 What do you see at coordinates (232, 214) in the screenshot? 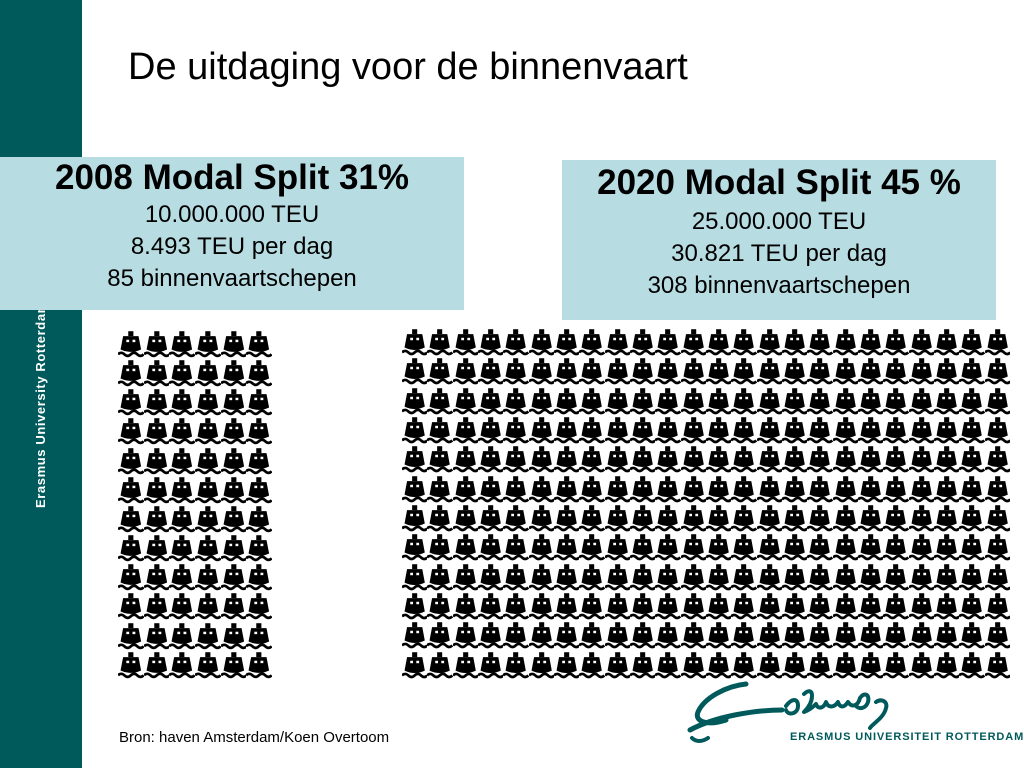
I see `stat-line-teu-2008: 10.000.000 TEU` at bounding box center [232, 214].